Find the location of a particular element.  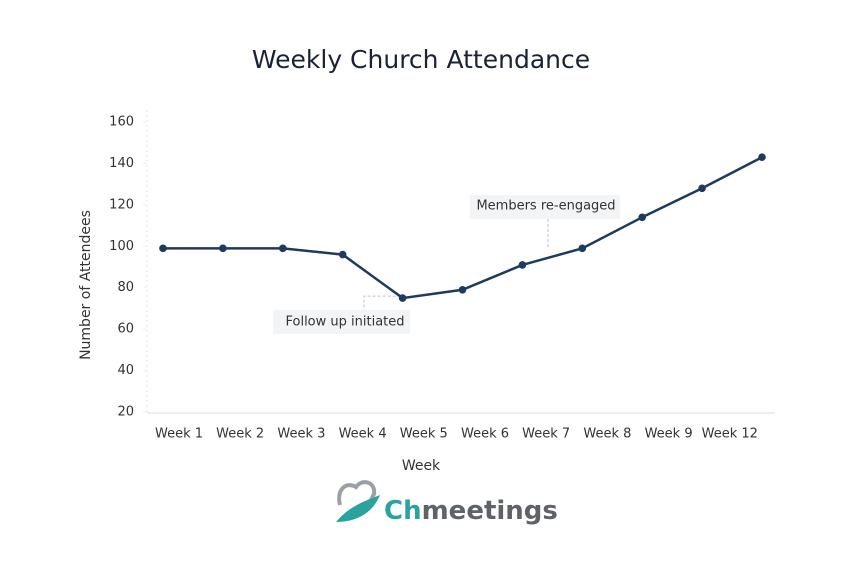

y-tick-label: 60 is located at coordinates (125, 329).